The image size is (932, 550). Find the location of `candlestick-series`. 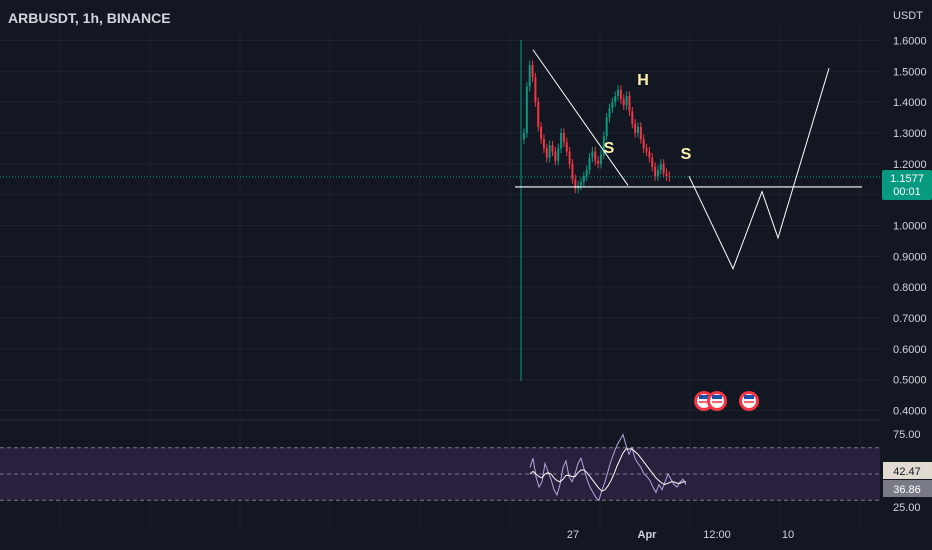

candlestick-series is located at coordinates (597, 127).